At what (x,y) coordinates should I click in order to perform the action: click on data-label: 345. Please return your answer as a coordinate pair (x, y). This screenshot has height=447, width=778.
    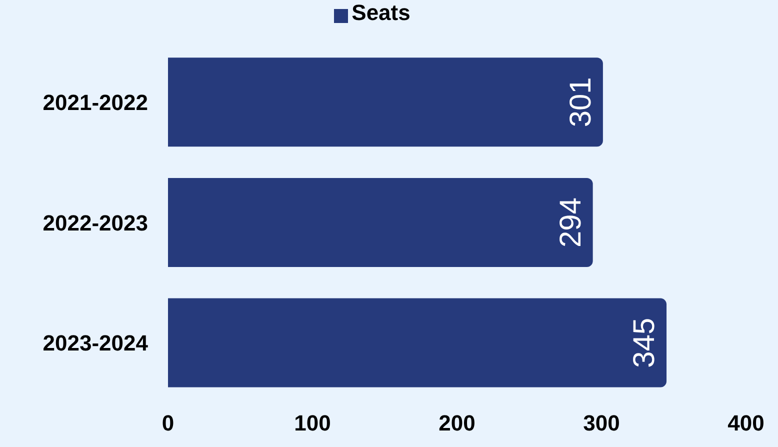
    Looking at the image, I should click on (645, 343).